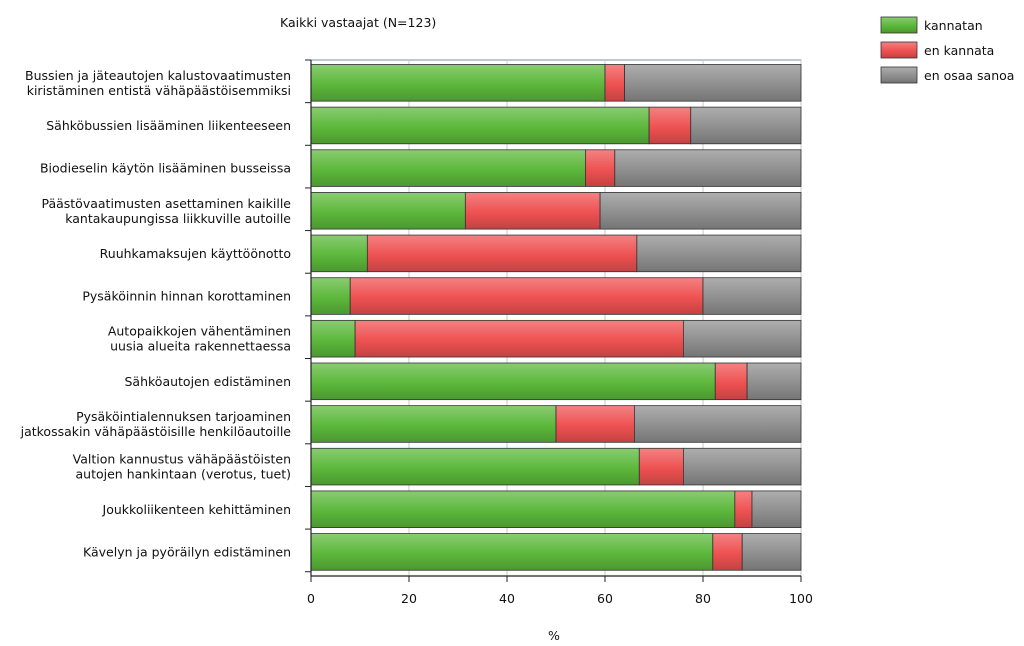 The image size is (1024, 646). Describe the element at coordinates (801, 598) in the screenshot. I see `x-tick-label-100: 100` at that location.